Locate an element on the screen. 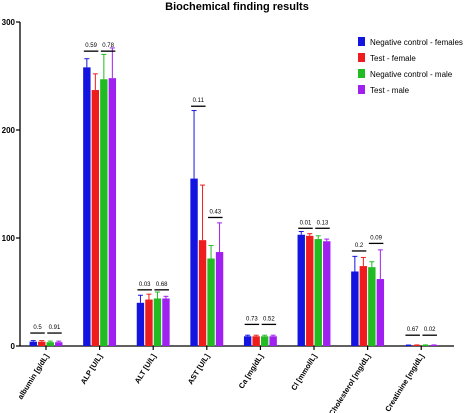 Image resolution: width=474 pixels, height=413 pixels. p-value-label: 0.03 is located at coordinates (145, 285).